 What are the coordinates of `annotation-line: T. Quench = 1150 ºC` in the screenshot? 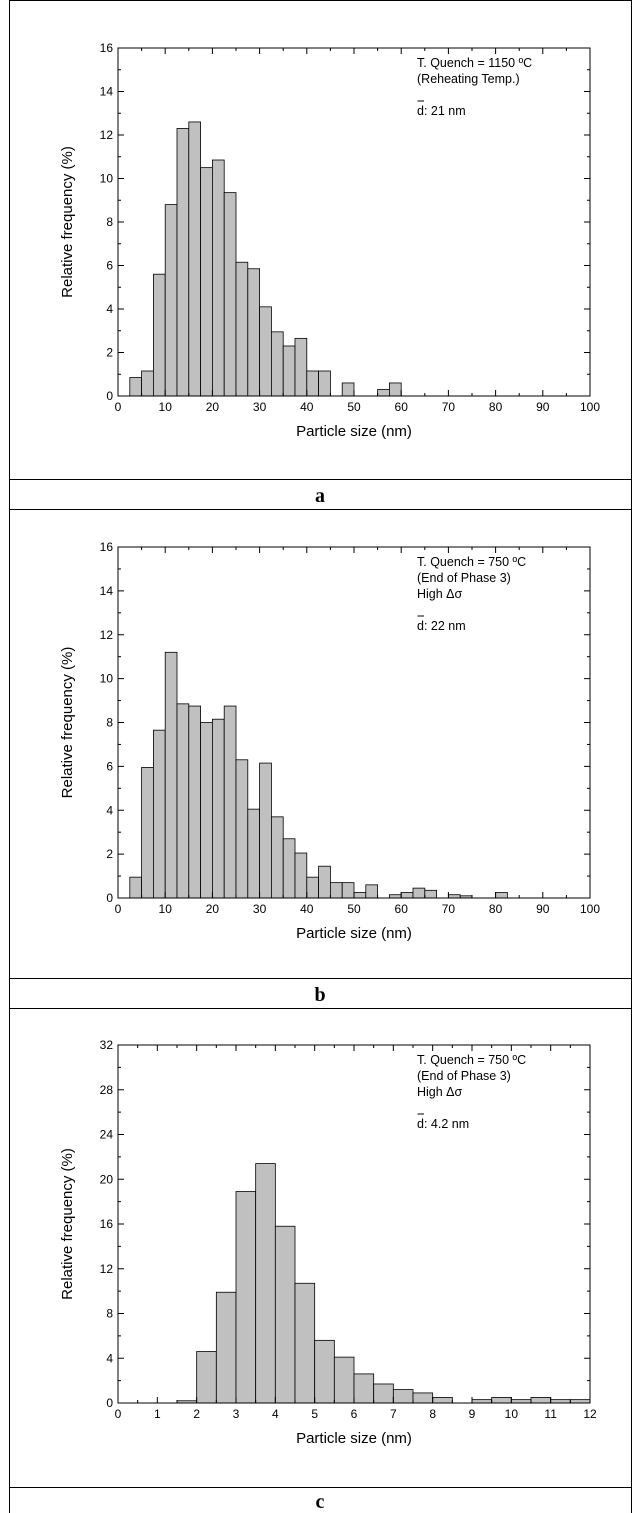 It's located at (474, 63).